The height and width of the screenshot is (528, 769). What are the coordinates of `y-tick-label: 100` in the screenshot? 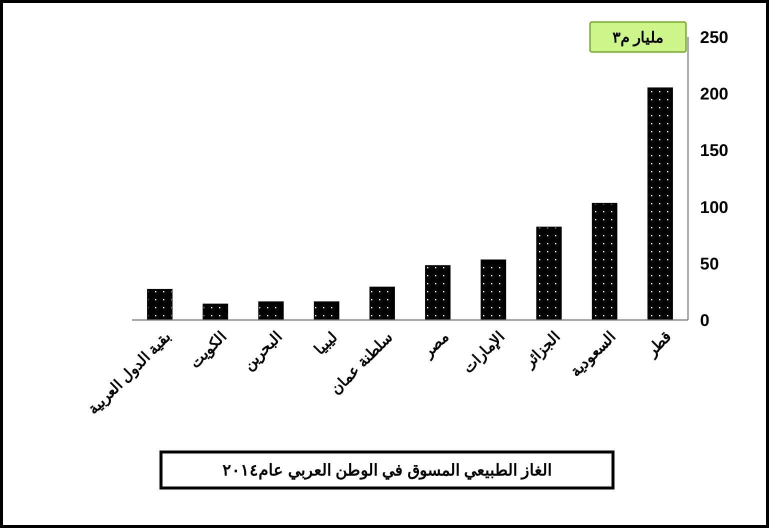 It's located at (714, 207).